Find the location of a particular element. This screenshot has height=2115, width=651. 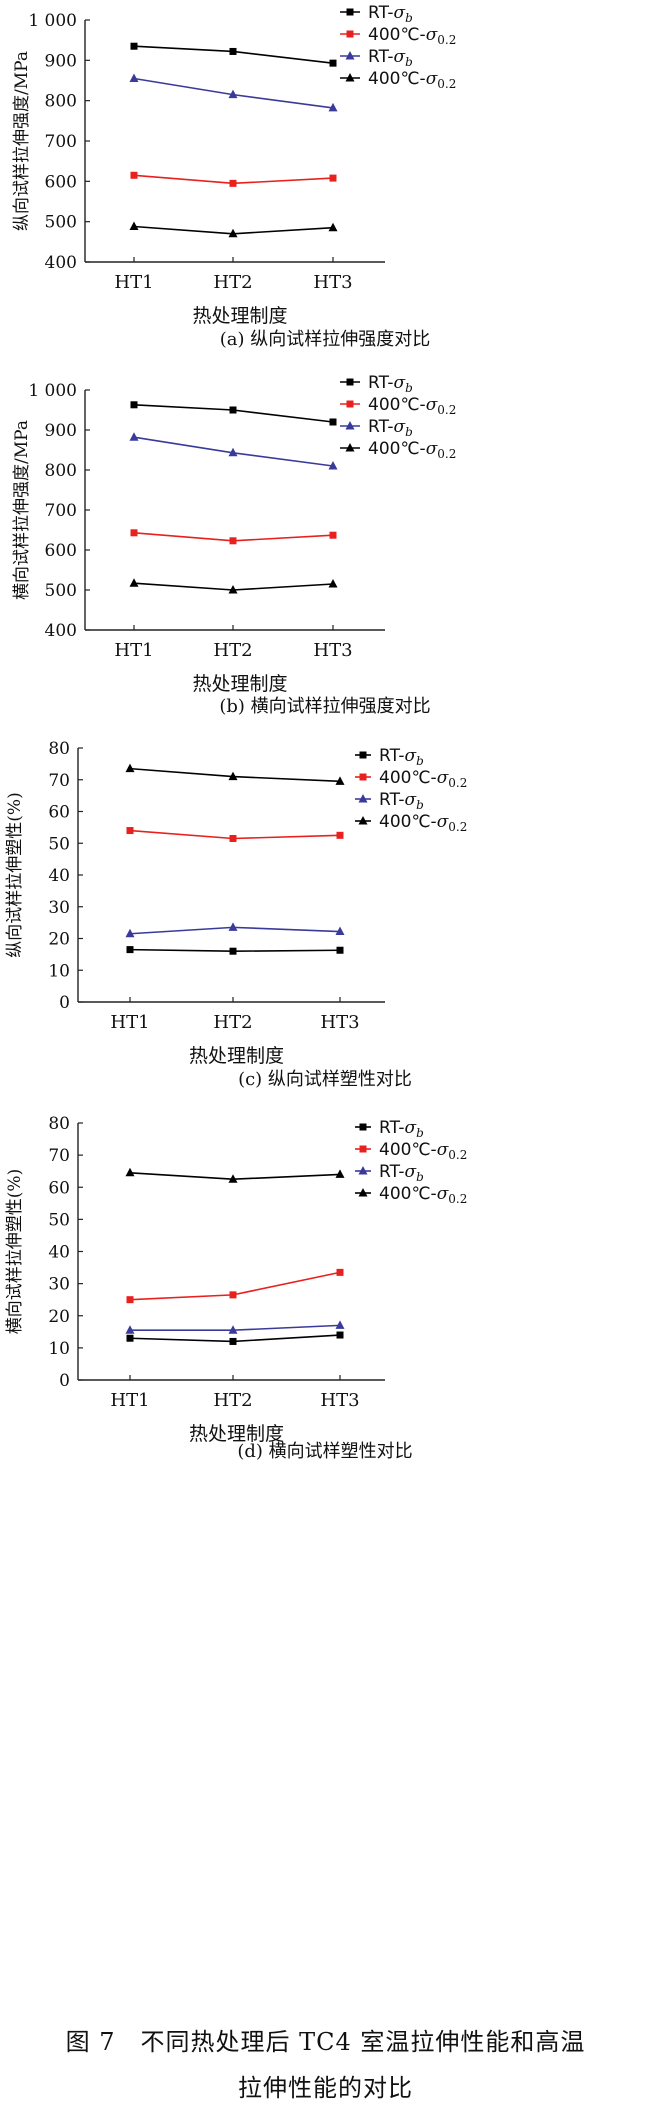

panel-caption: (d) 横向试样塑性对比 is located at coordinates (324, 1451).